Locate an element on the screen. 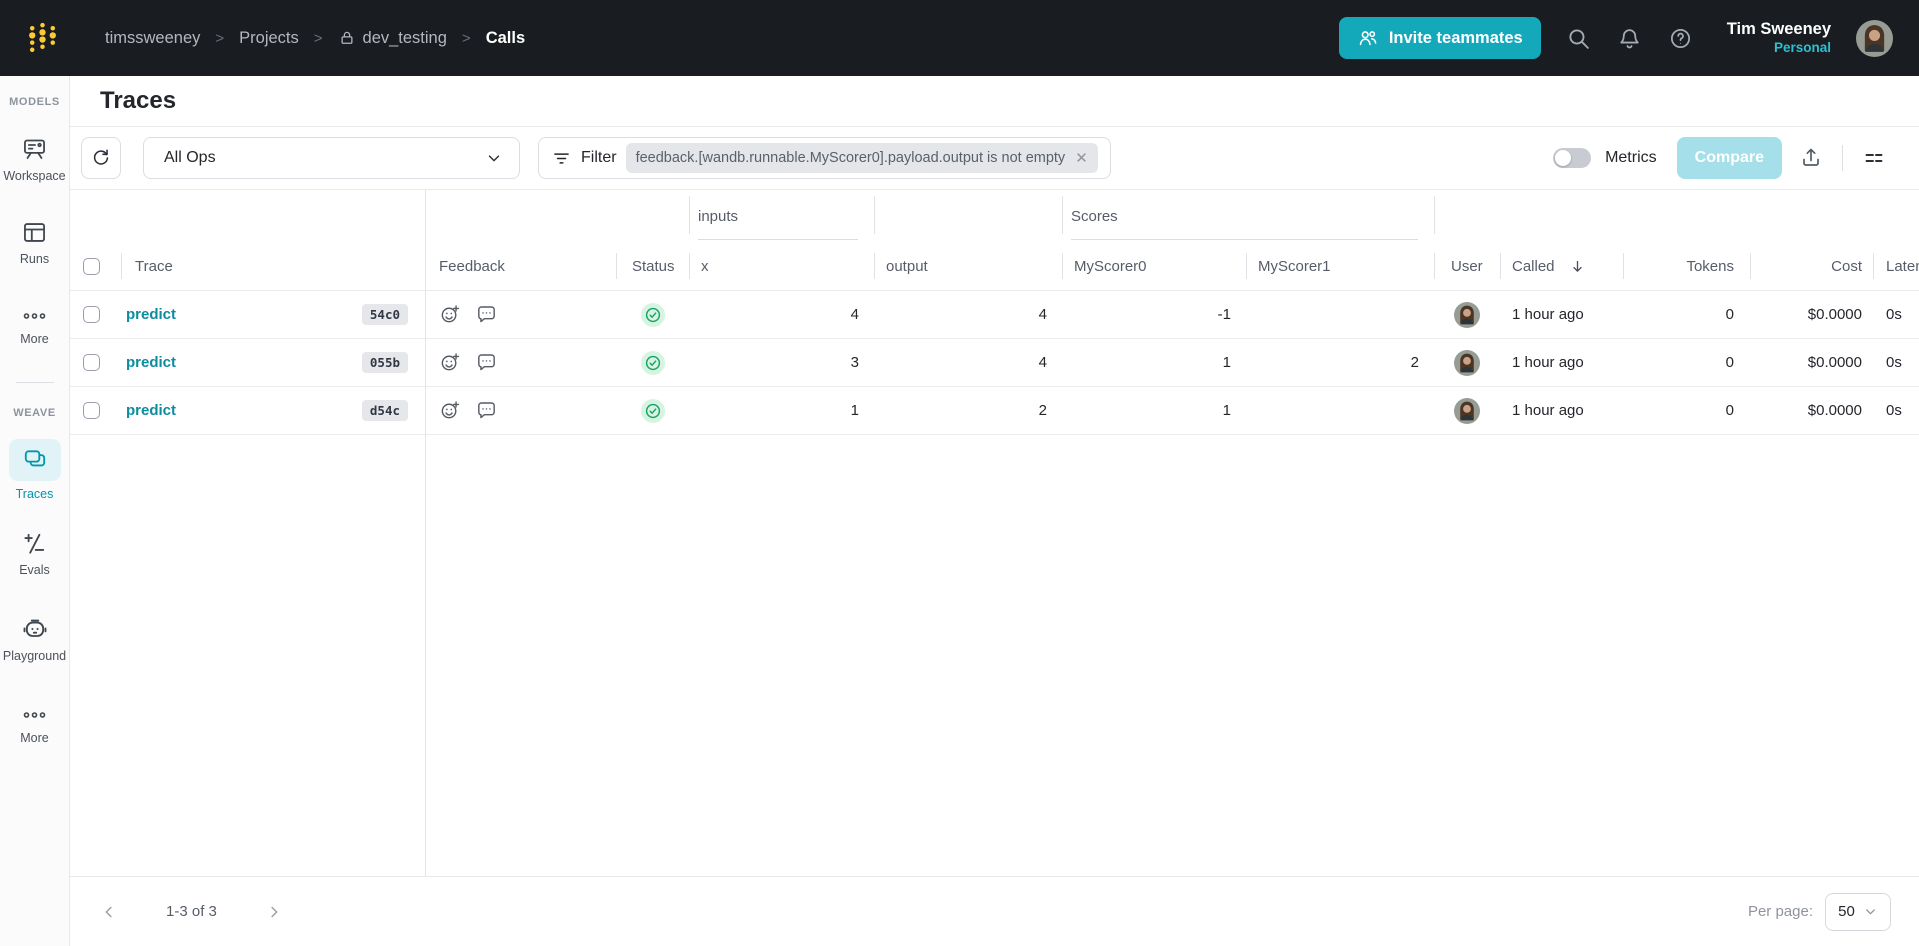 The image size is (1919, 946). wandb-logo-icon is located at coordinates (42, 38).